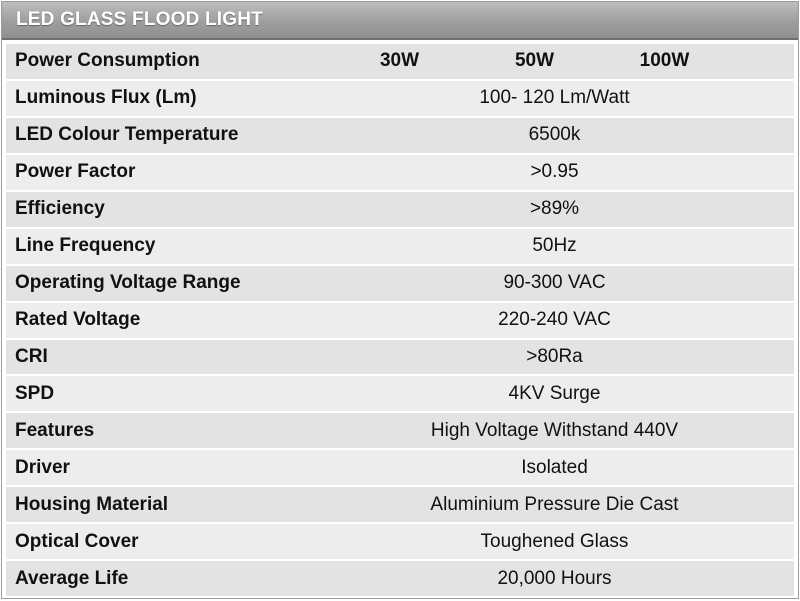 This screenshot has height=601, width=800. I want to click on spec-label: LED Colour Temperature, so click(127, 135).